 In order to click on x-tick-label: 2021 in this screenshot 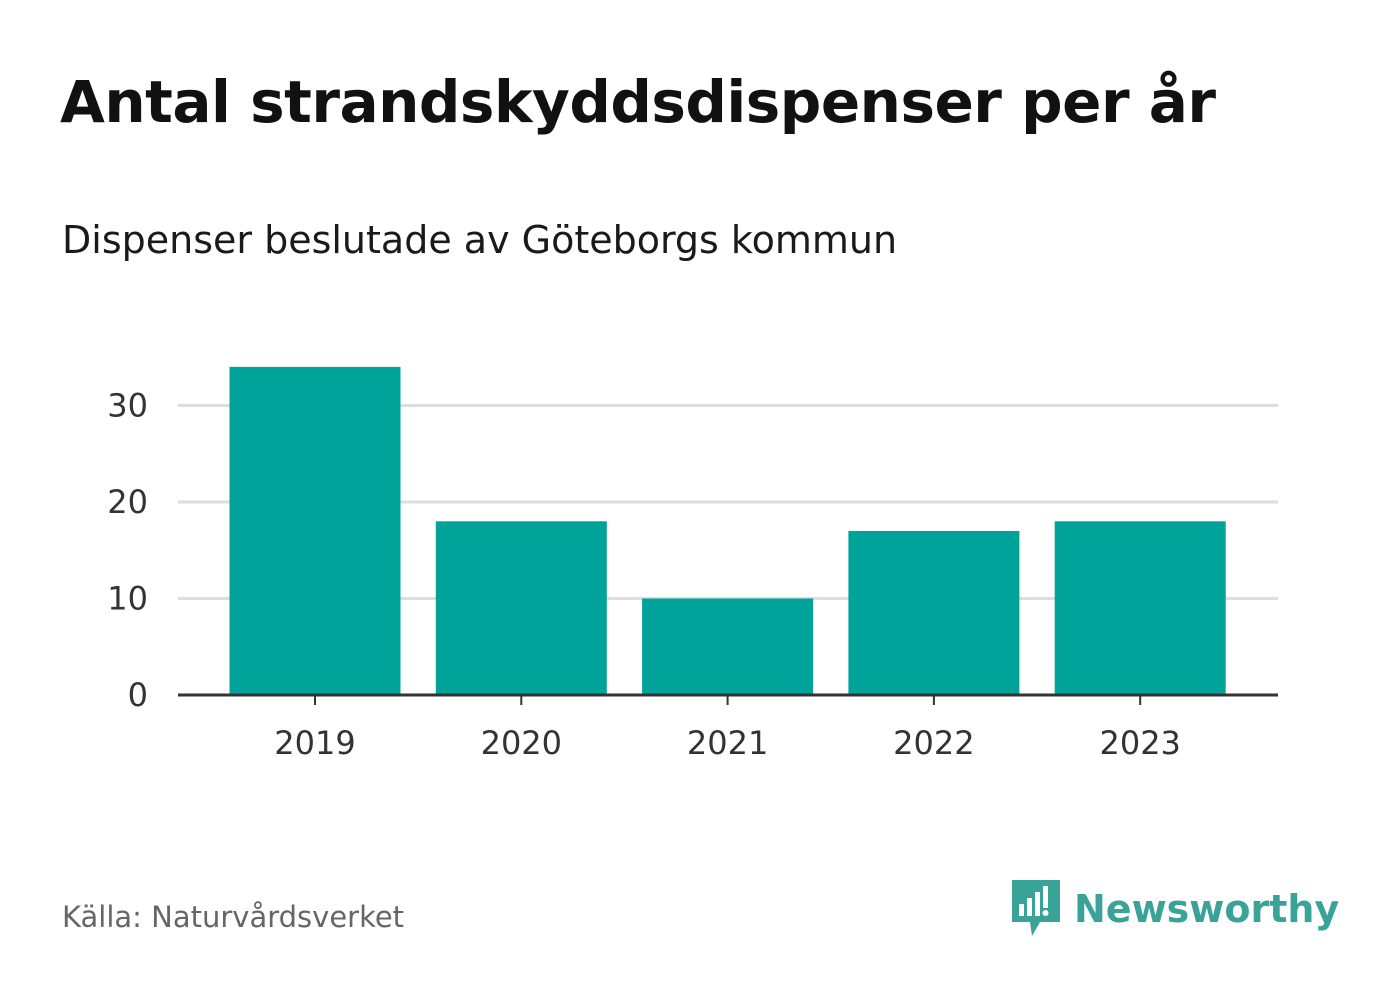, I will do `click(727, 743)`.